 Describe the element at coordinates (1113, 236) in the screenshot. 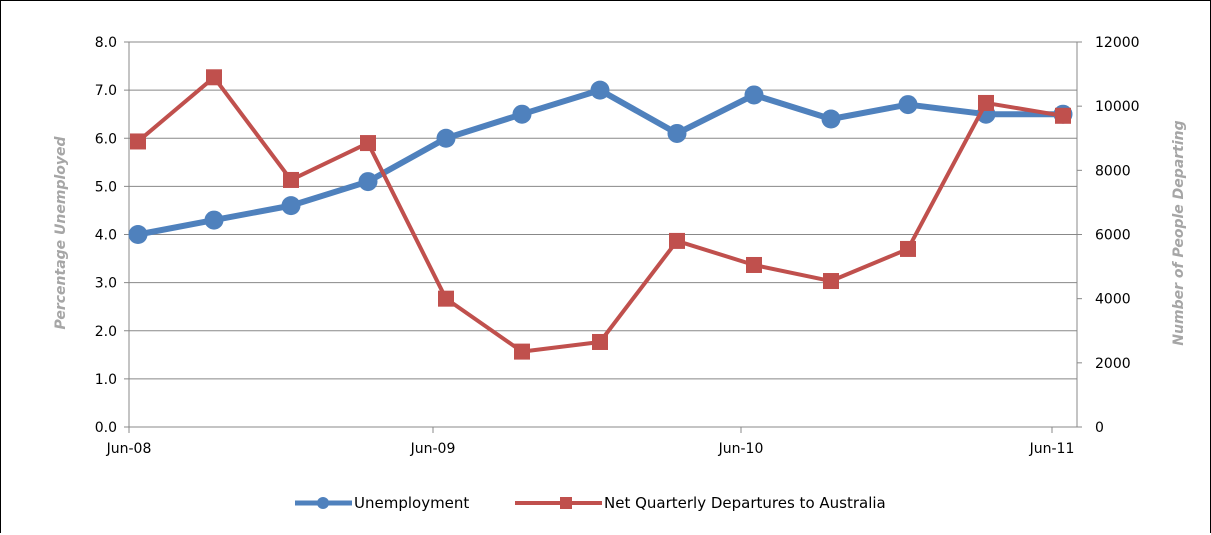

I see `right-tick-label: 6000` at that location.